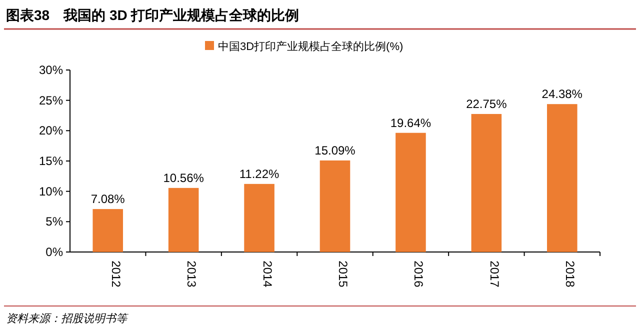  I want to click on x-tick-label: 2014, so click(267, 274).